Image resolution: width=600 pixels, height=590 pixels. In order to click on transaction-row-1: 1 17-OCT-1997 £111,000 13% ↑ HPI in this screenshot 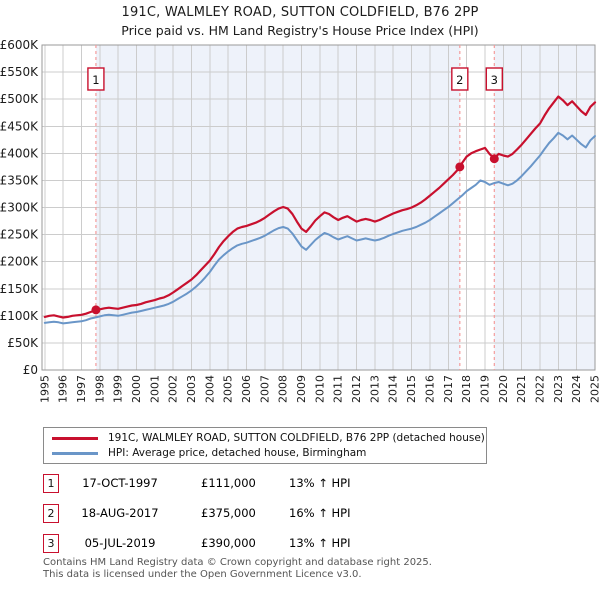, I will do `click(303, 483)`.